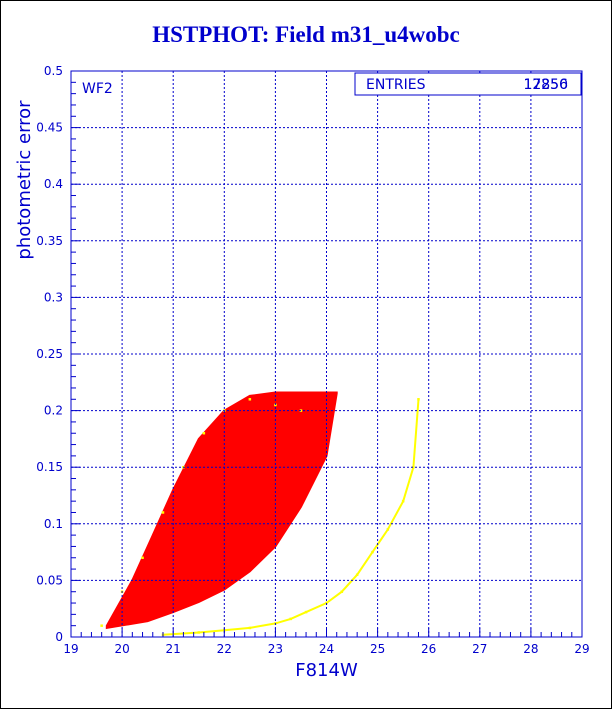 Image resolution: width=612 pixels, height=709 pixels. What do you see at coordinates (224, 649) in the screenshot?
I see `x-tick-label: 22` at bounding box center [224, 649].